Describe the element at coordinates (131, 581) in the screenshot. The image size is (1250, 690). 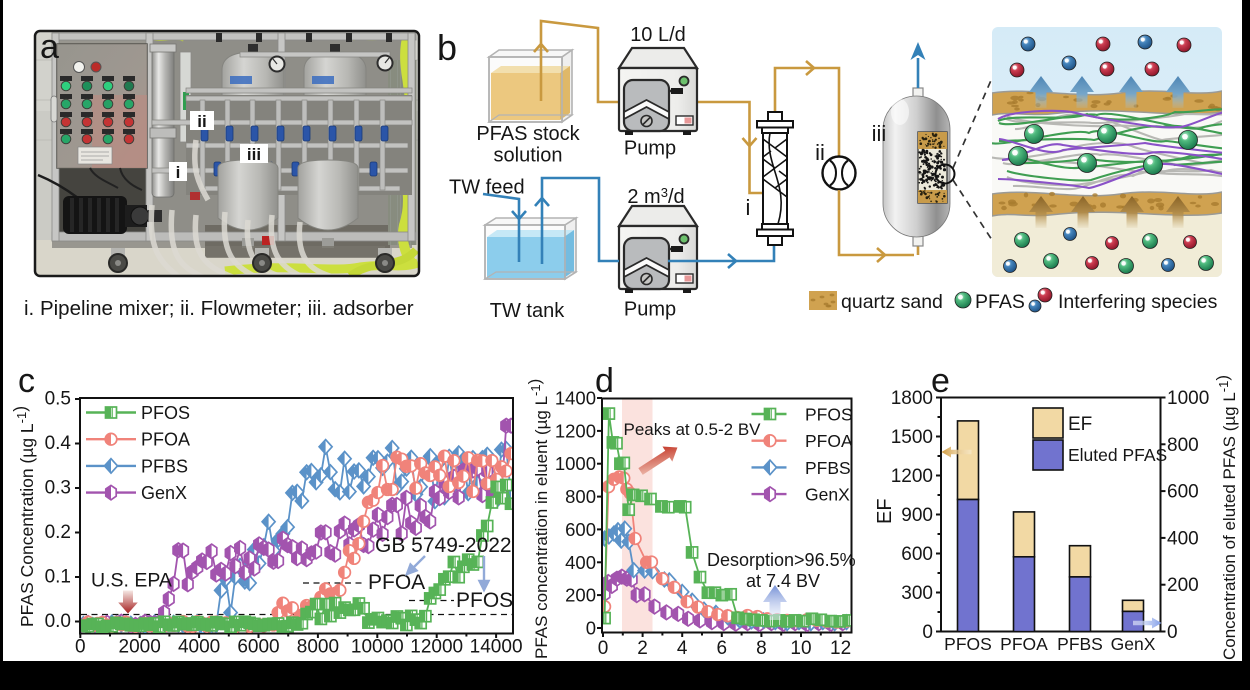
I see `svg-text: U.S. EPA` at that location.